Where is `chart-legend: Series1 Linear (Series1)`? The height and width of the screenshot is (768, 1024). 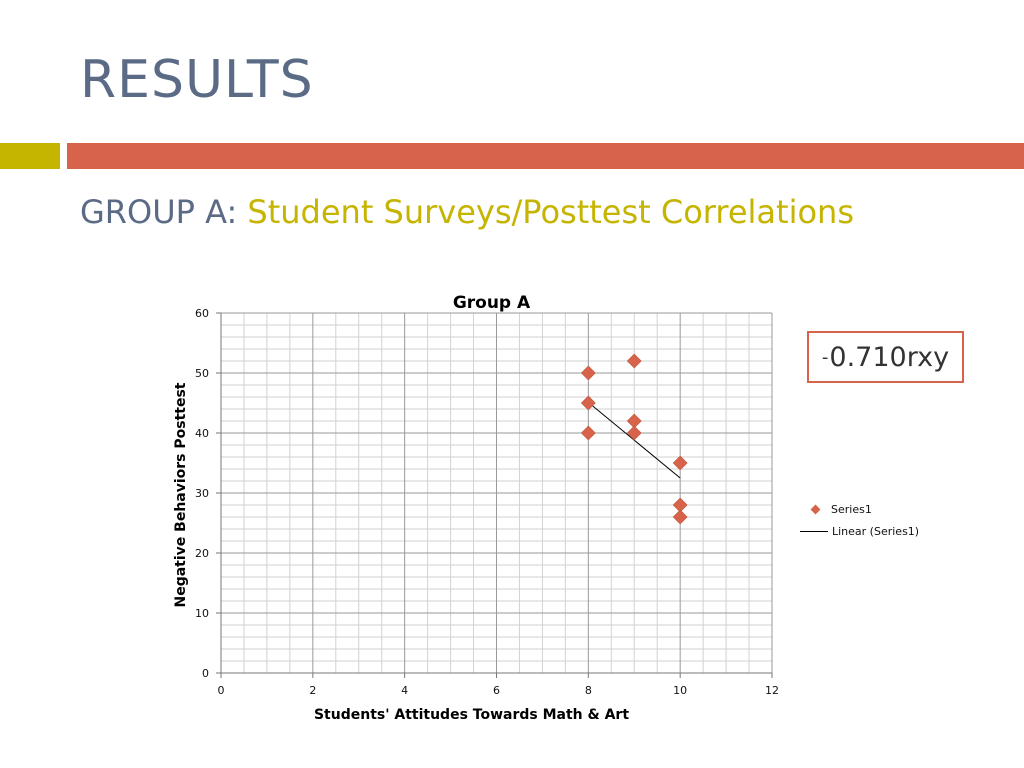 chart-legend: Series1 Linear (Series1) is located at coordinates (859, 520).